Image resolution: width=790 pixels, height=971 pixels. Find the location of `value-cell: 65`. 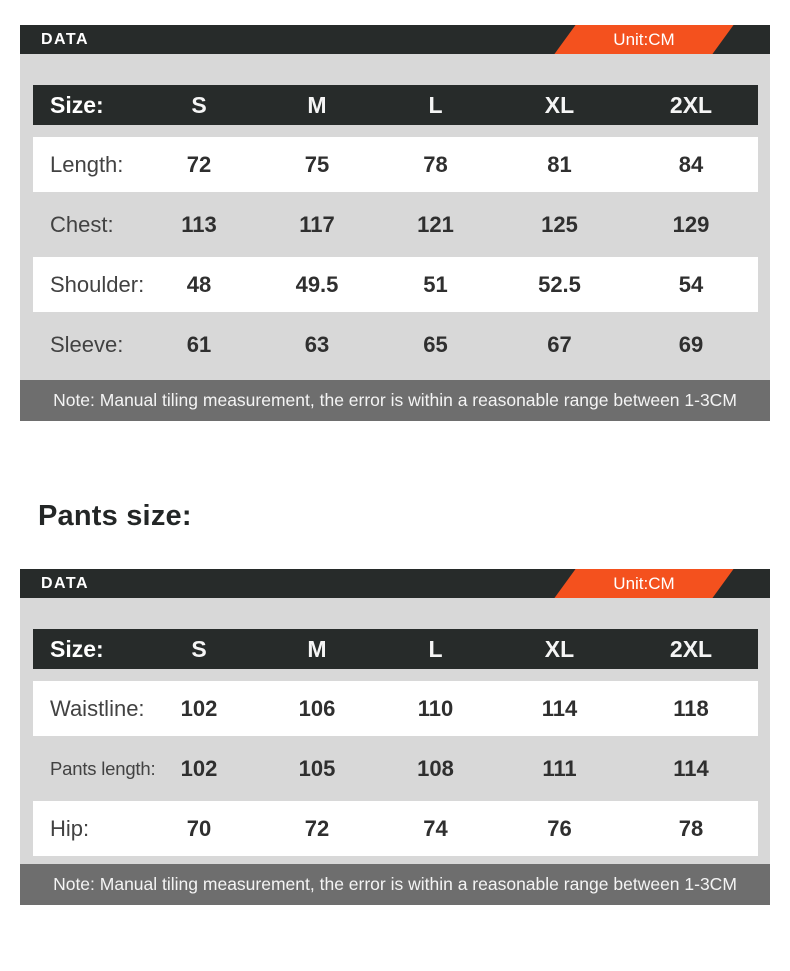

value-cell: 65 is located at coordinates (435, 344).